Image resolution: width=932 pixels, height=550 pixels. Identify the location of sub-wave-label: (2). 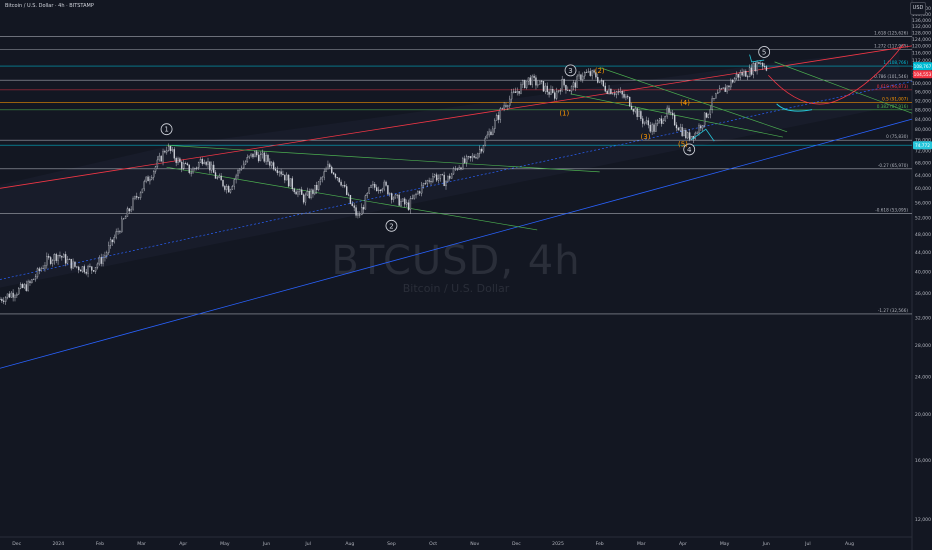
(600, 71).